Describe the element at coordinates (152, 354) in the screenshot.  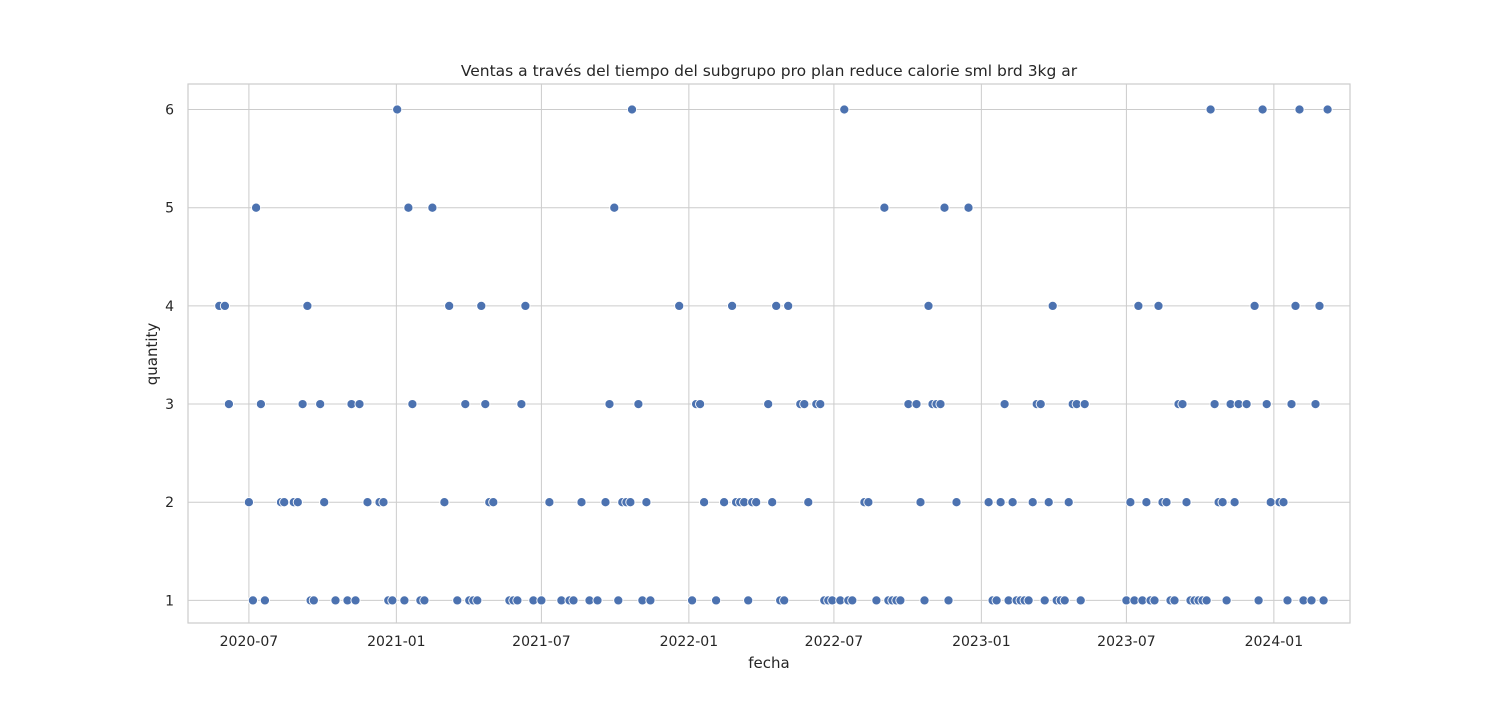
I see `y-axis-label: quantity` at that location.